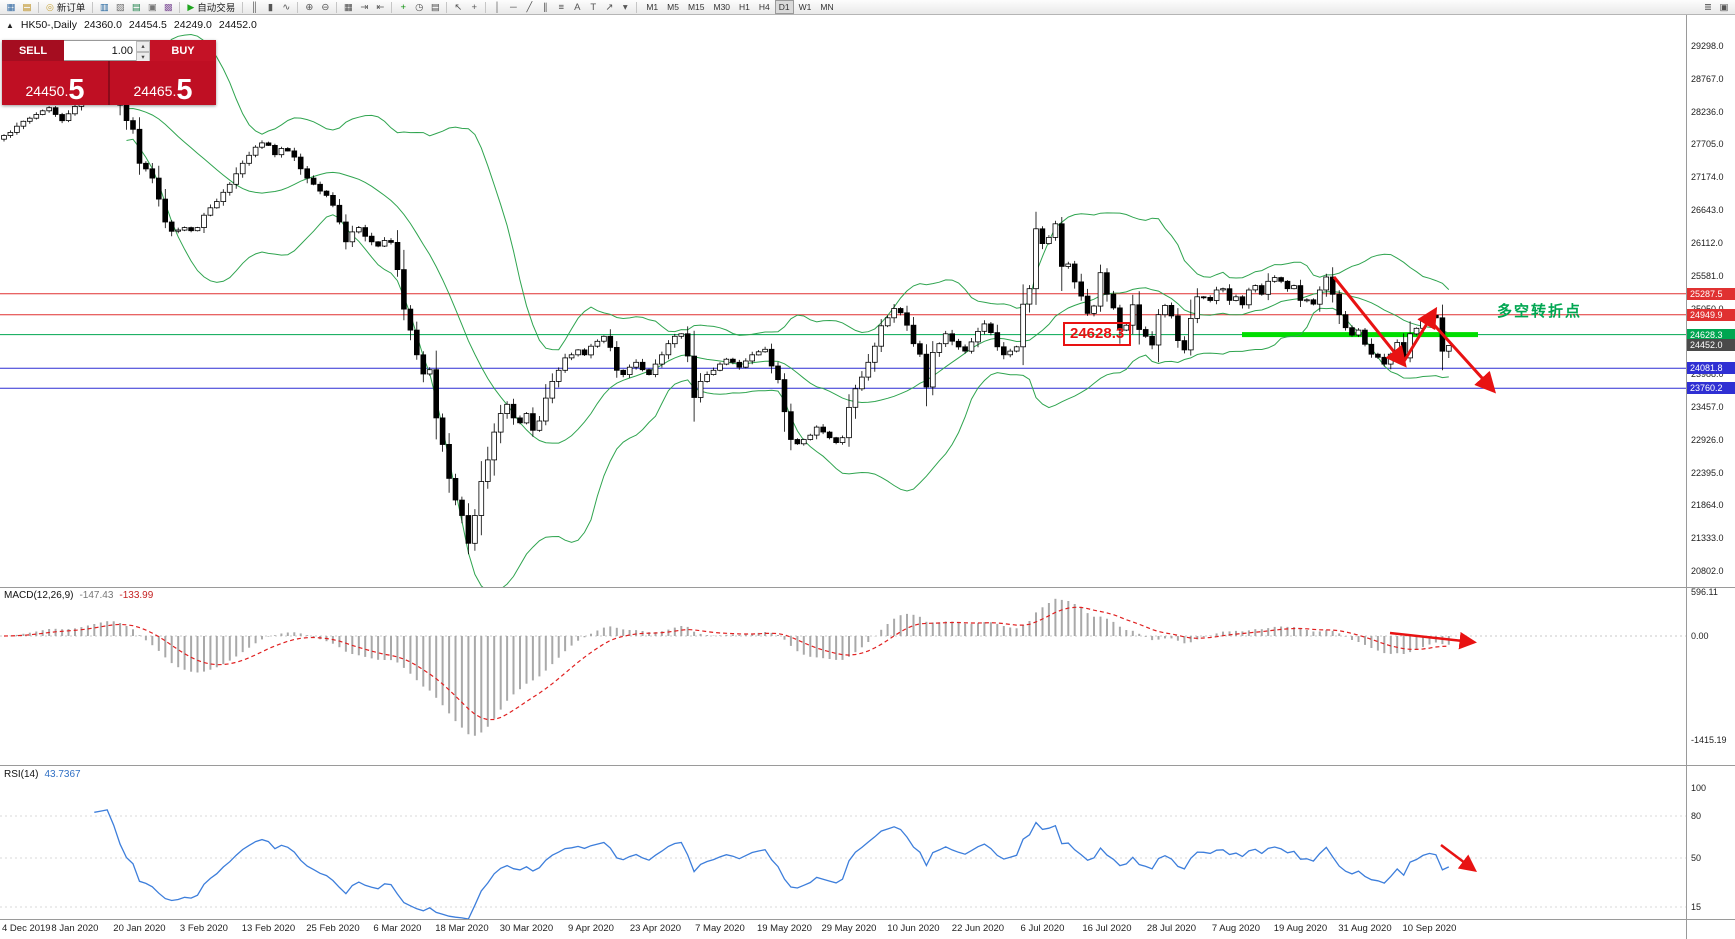 Image resolution: width=1735 pixels, height=939 pixels. What do you see at coordinates (192, 25) in the screenshot?
I see `ohlc-low: 24249.0` at bounding box center [192, 25].